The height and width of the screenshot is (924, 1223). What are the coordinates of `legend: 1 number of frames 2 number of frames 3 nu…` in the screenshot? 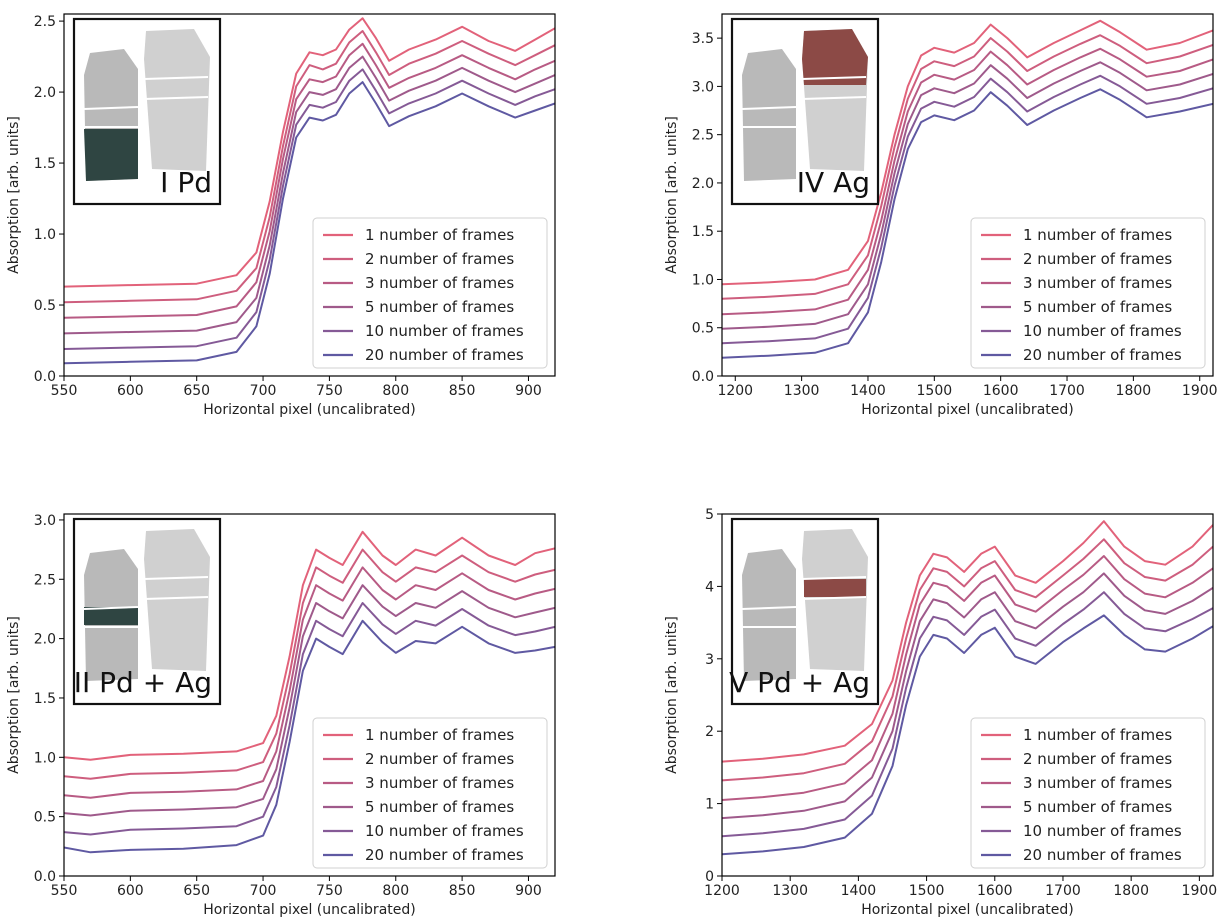 It's located at (1088, 293).